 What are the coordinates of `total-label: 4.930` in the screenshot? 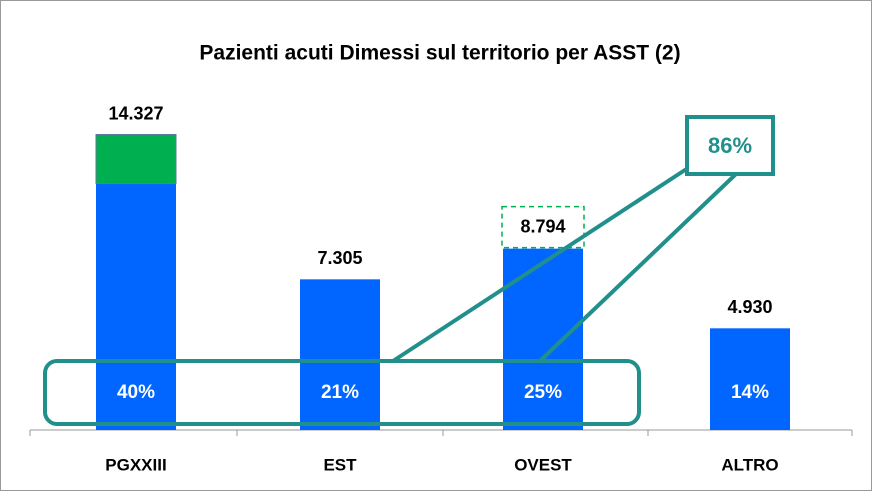 It's located at (749, 307).